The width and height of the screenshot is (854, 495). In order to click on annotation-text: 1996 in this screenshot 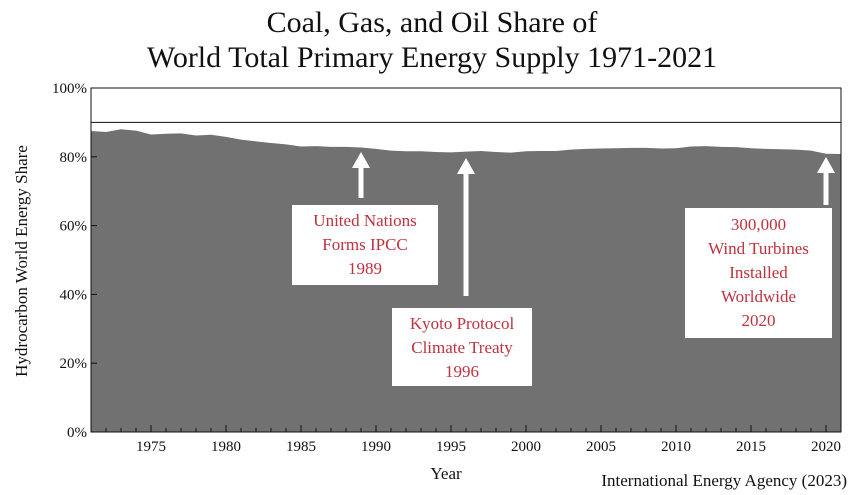, I will do `click(462, 371)`.